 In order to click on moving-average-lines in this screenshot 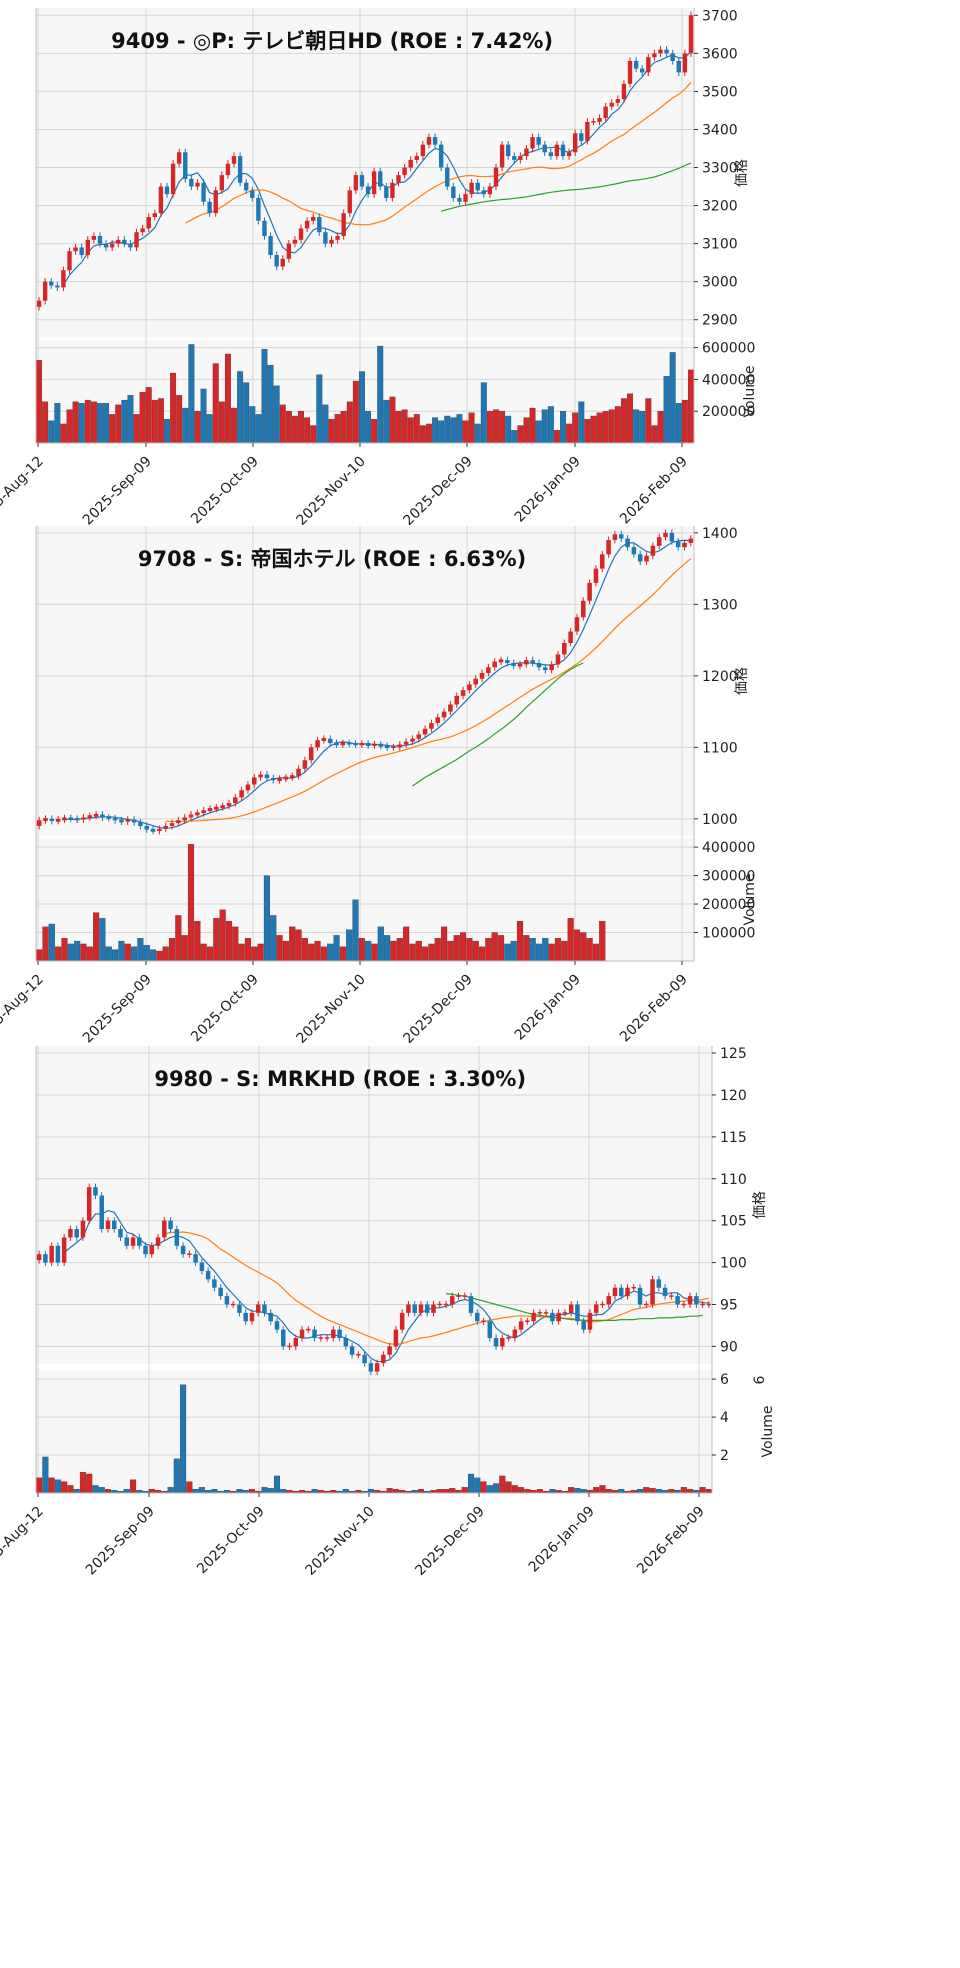, I will do `click(377, 168)`.